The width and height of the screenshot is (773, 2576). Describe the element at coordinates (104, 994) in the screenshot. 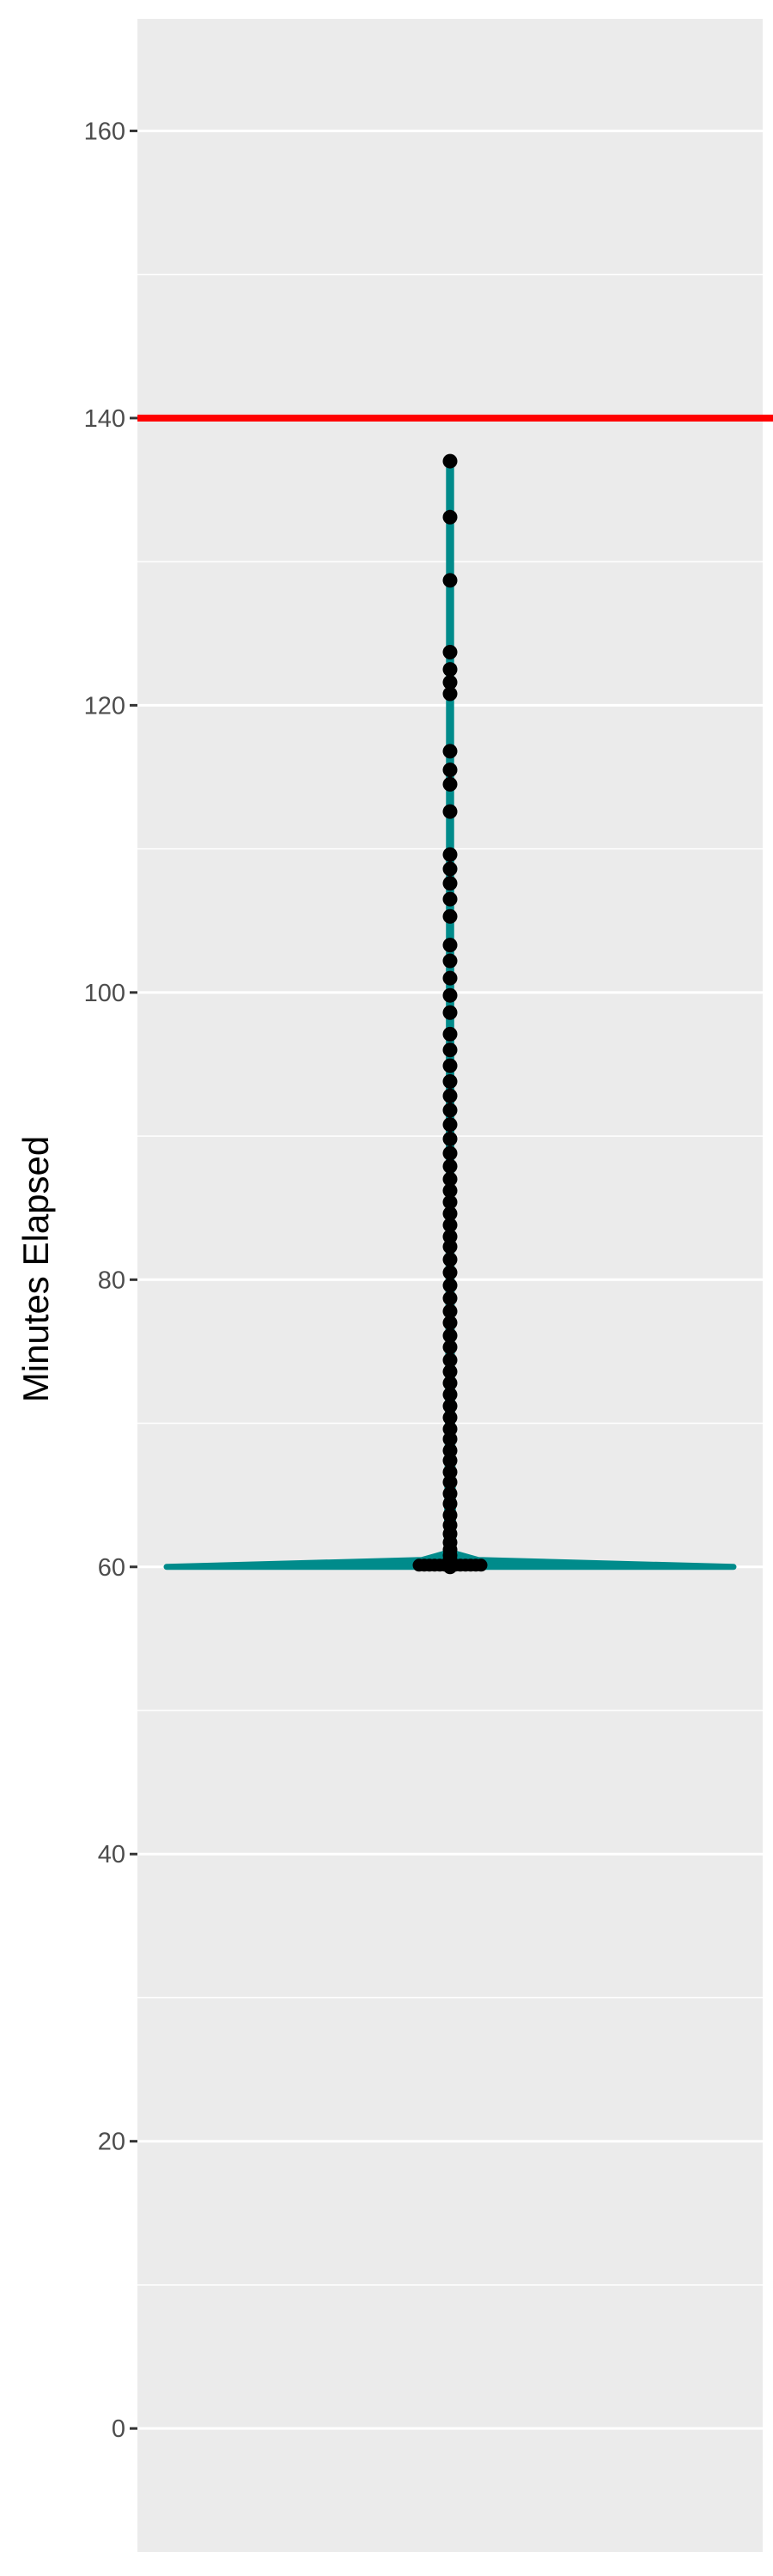

I see `y-tick-label: 100` at that location.